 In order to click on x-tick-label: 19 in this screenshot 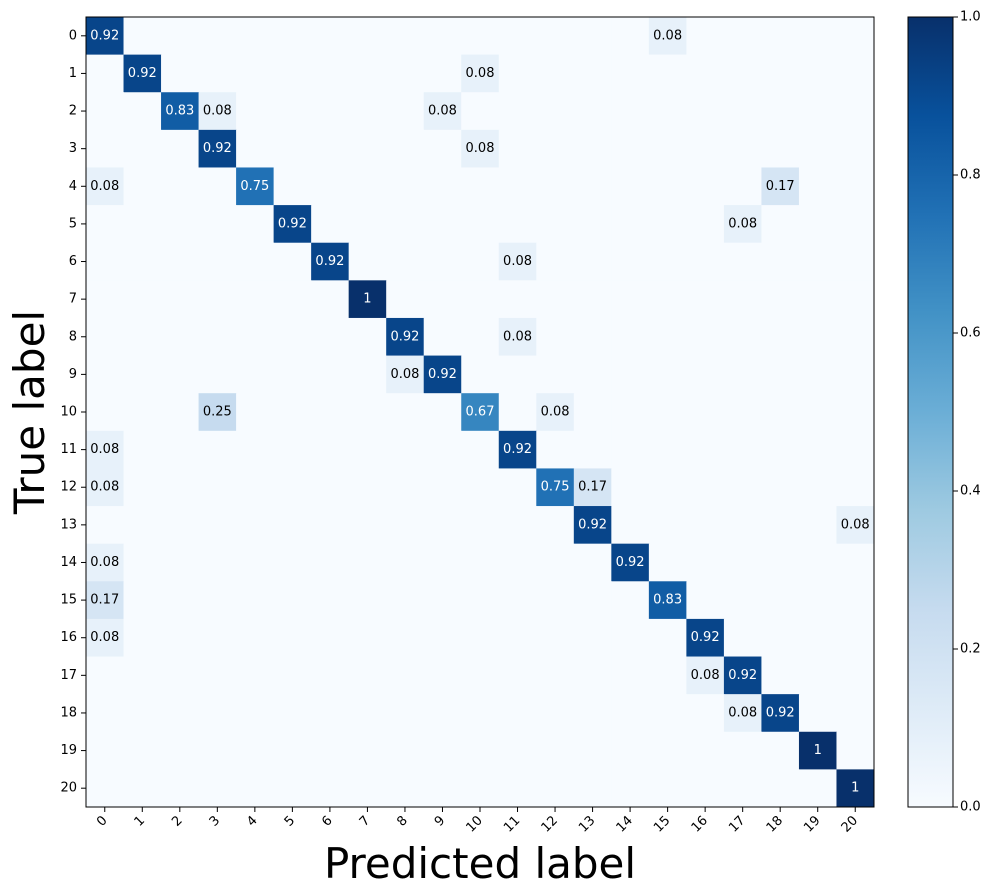, I will do `click(812, 824)`.